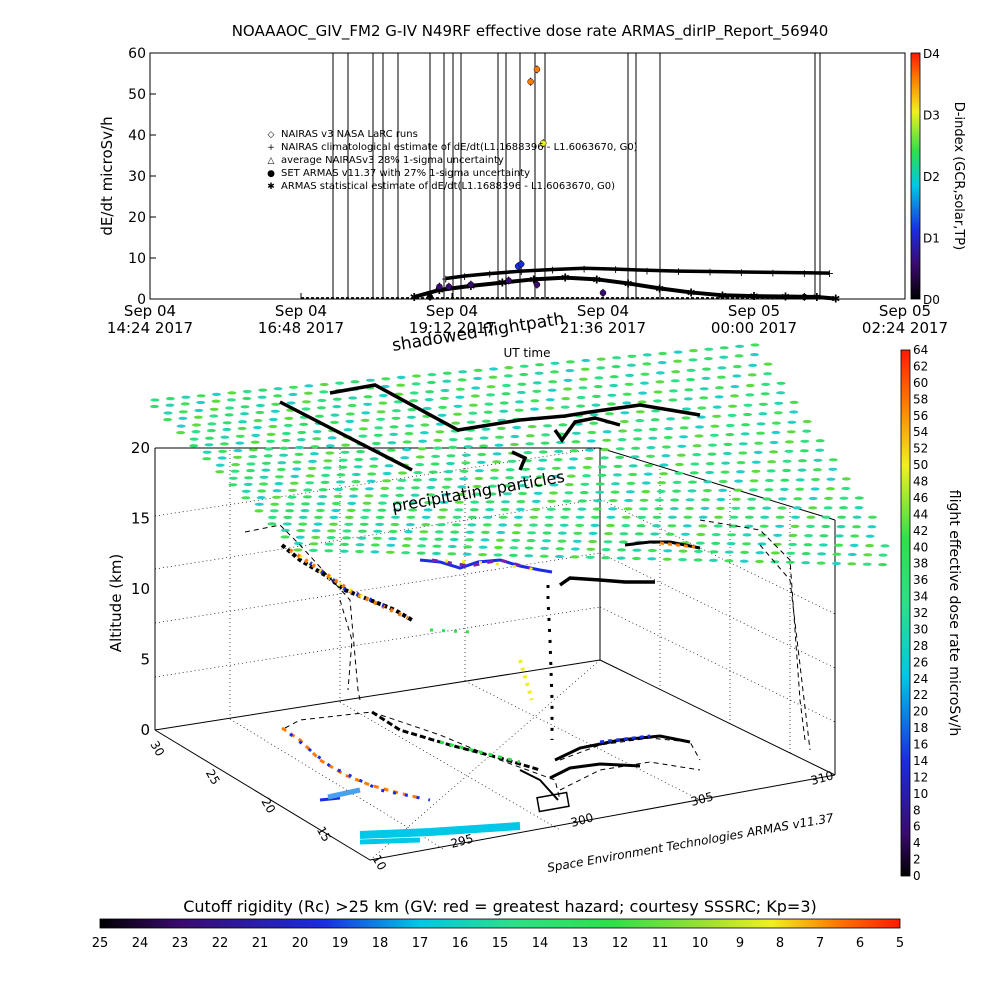 Image resolution: width=1000 pixels, height=1000 pixels. Describe the element at coordinates (137, 136) in the screenshot. I see `top-y-tick-label: 40` at that location.